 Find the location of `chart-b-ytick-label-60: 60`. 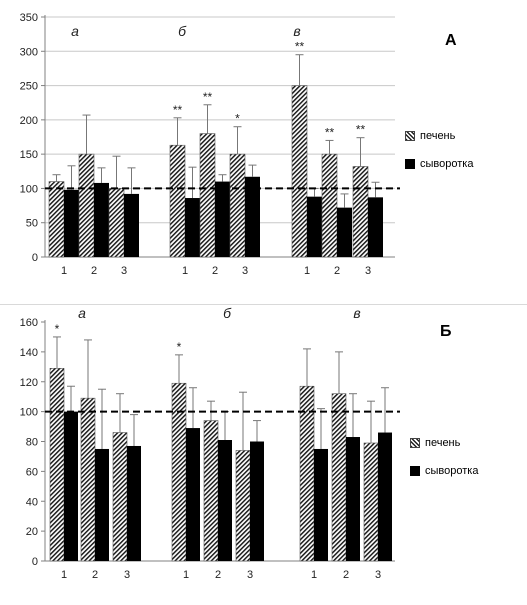

chart-b-ytick-label-60: 60 is located at coordinates (32, 472).